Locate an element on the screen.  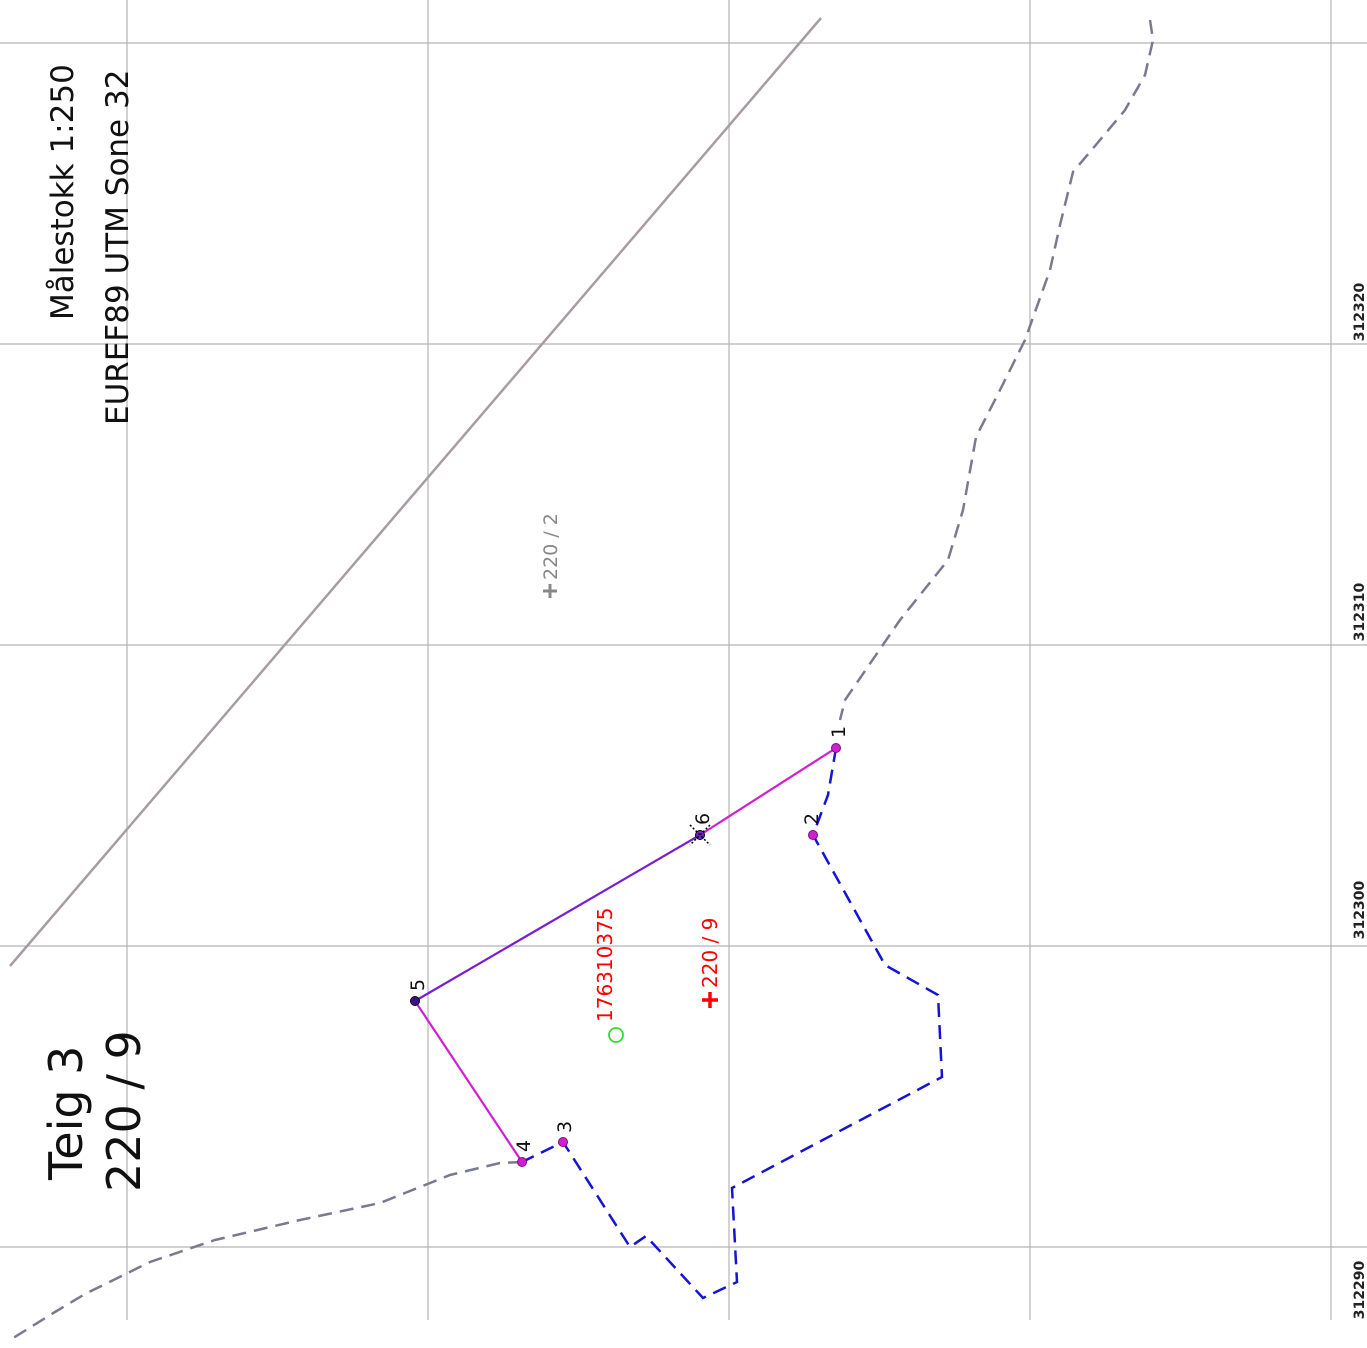
neighbour-boundary-bottom is located at coordinates (266, 1251).